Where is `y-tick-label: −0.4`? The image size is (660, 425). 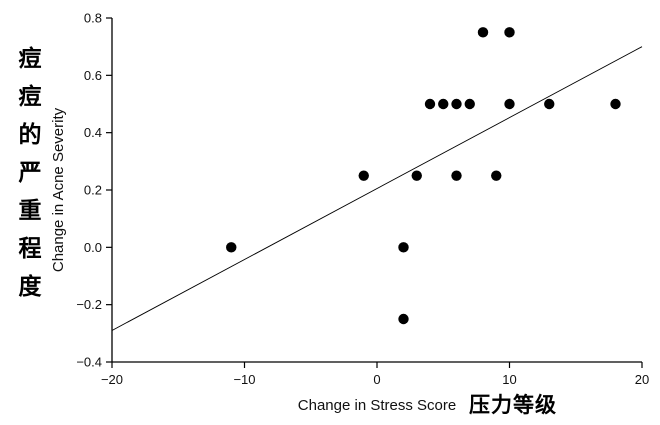 y-tick-label: −0.4 is located at coordinates (89, 362).